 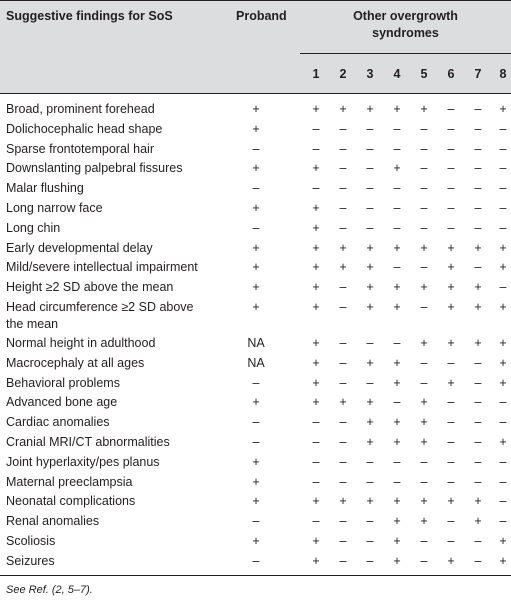 I want to click on table-row: Cardiac anomalies – – – + + + – – –, so click(x=255, y=423).